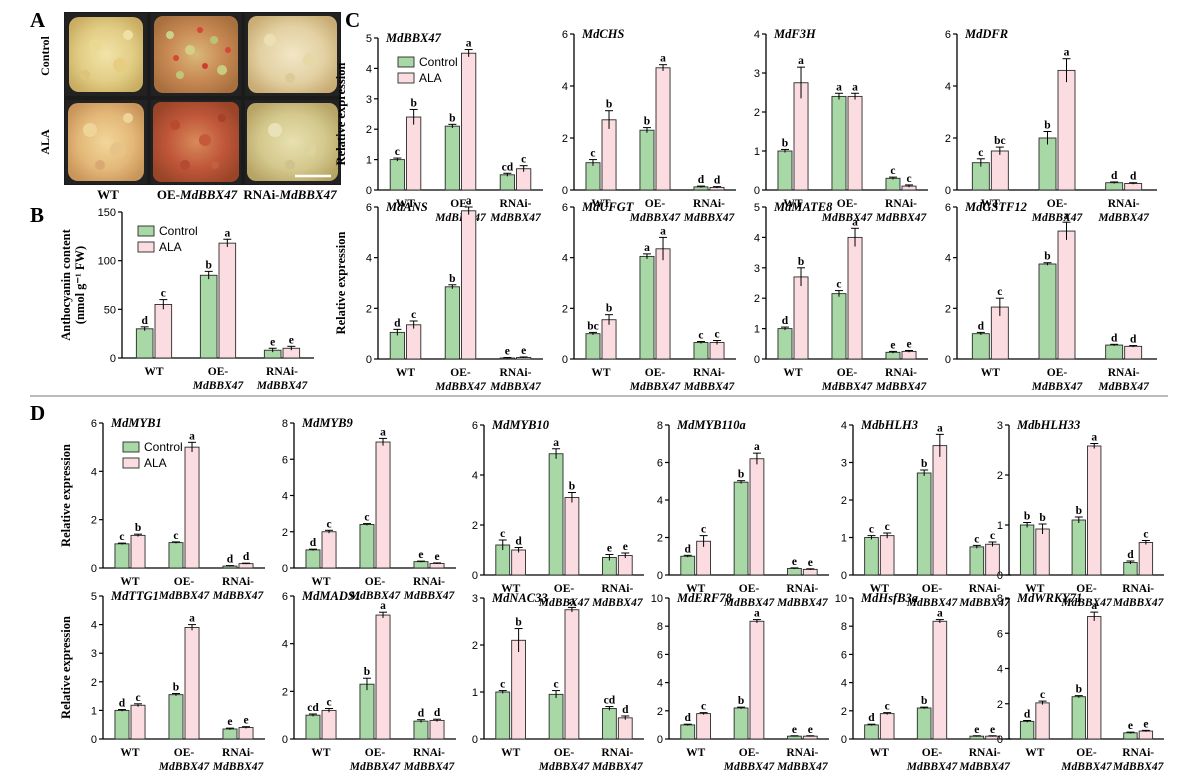  What do you see at coordinates (889, 598) in the screenshot?
I see `chart-title: MdHsfB3a` at bounding box center [889, 598].